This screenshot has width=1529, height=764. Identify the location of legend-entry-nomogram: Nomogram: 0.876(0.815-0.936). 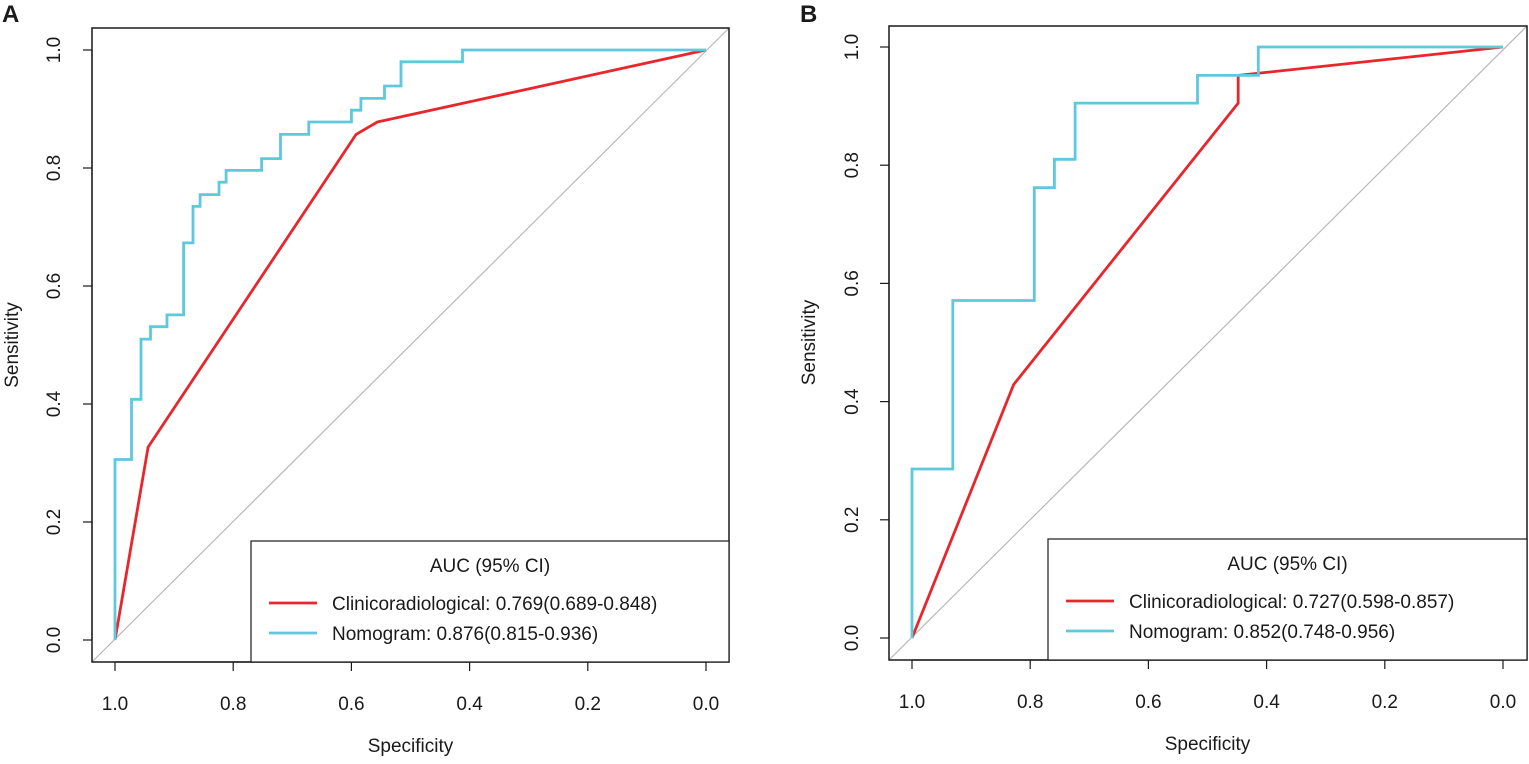
(465, 634).